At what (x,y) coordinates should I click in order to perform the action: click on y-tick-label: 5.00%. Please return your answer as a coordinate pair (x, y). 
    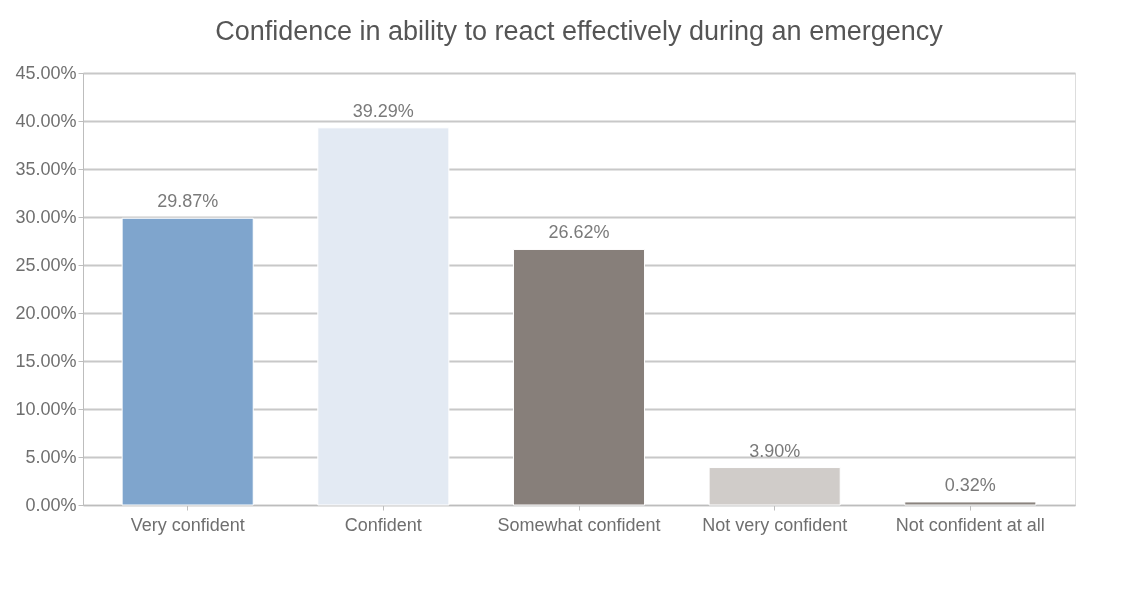
    Looking at the image, I should click on (51, 456).